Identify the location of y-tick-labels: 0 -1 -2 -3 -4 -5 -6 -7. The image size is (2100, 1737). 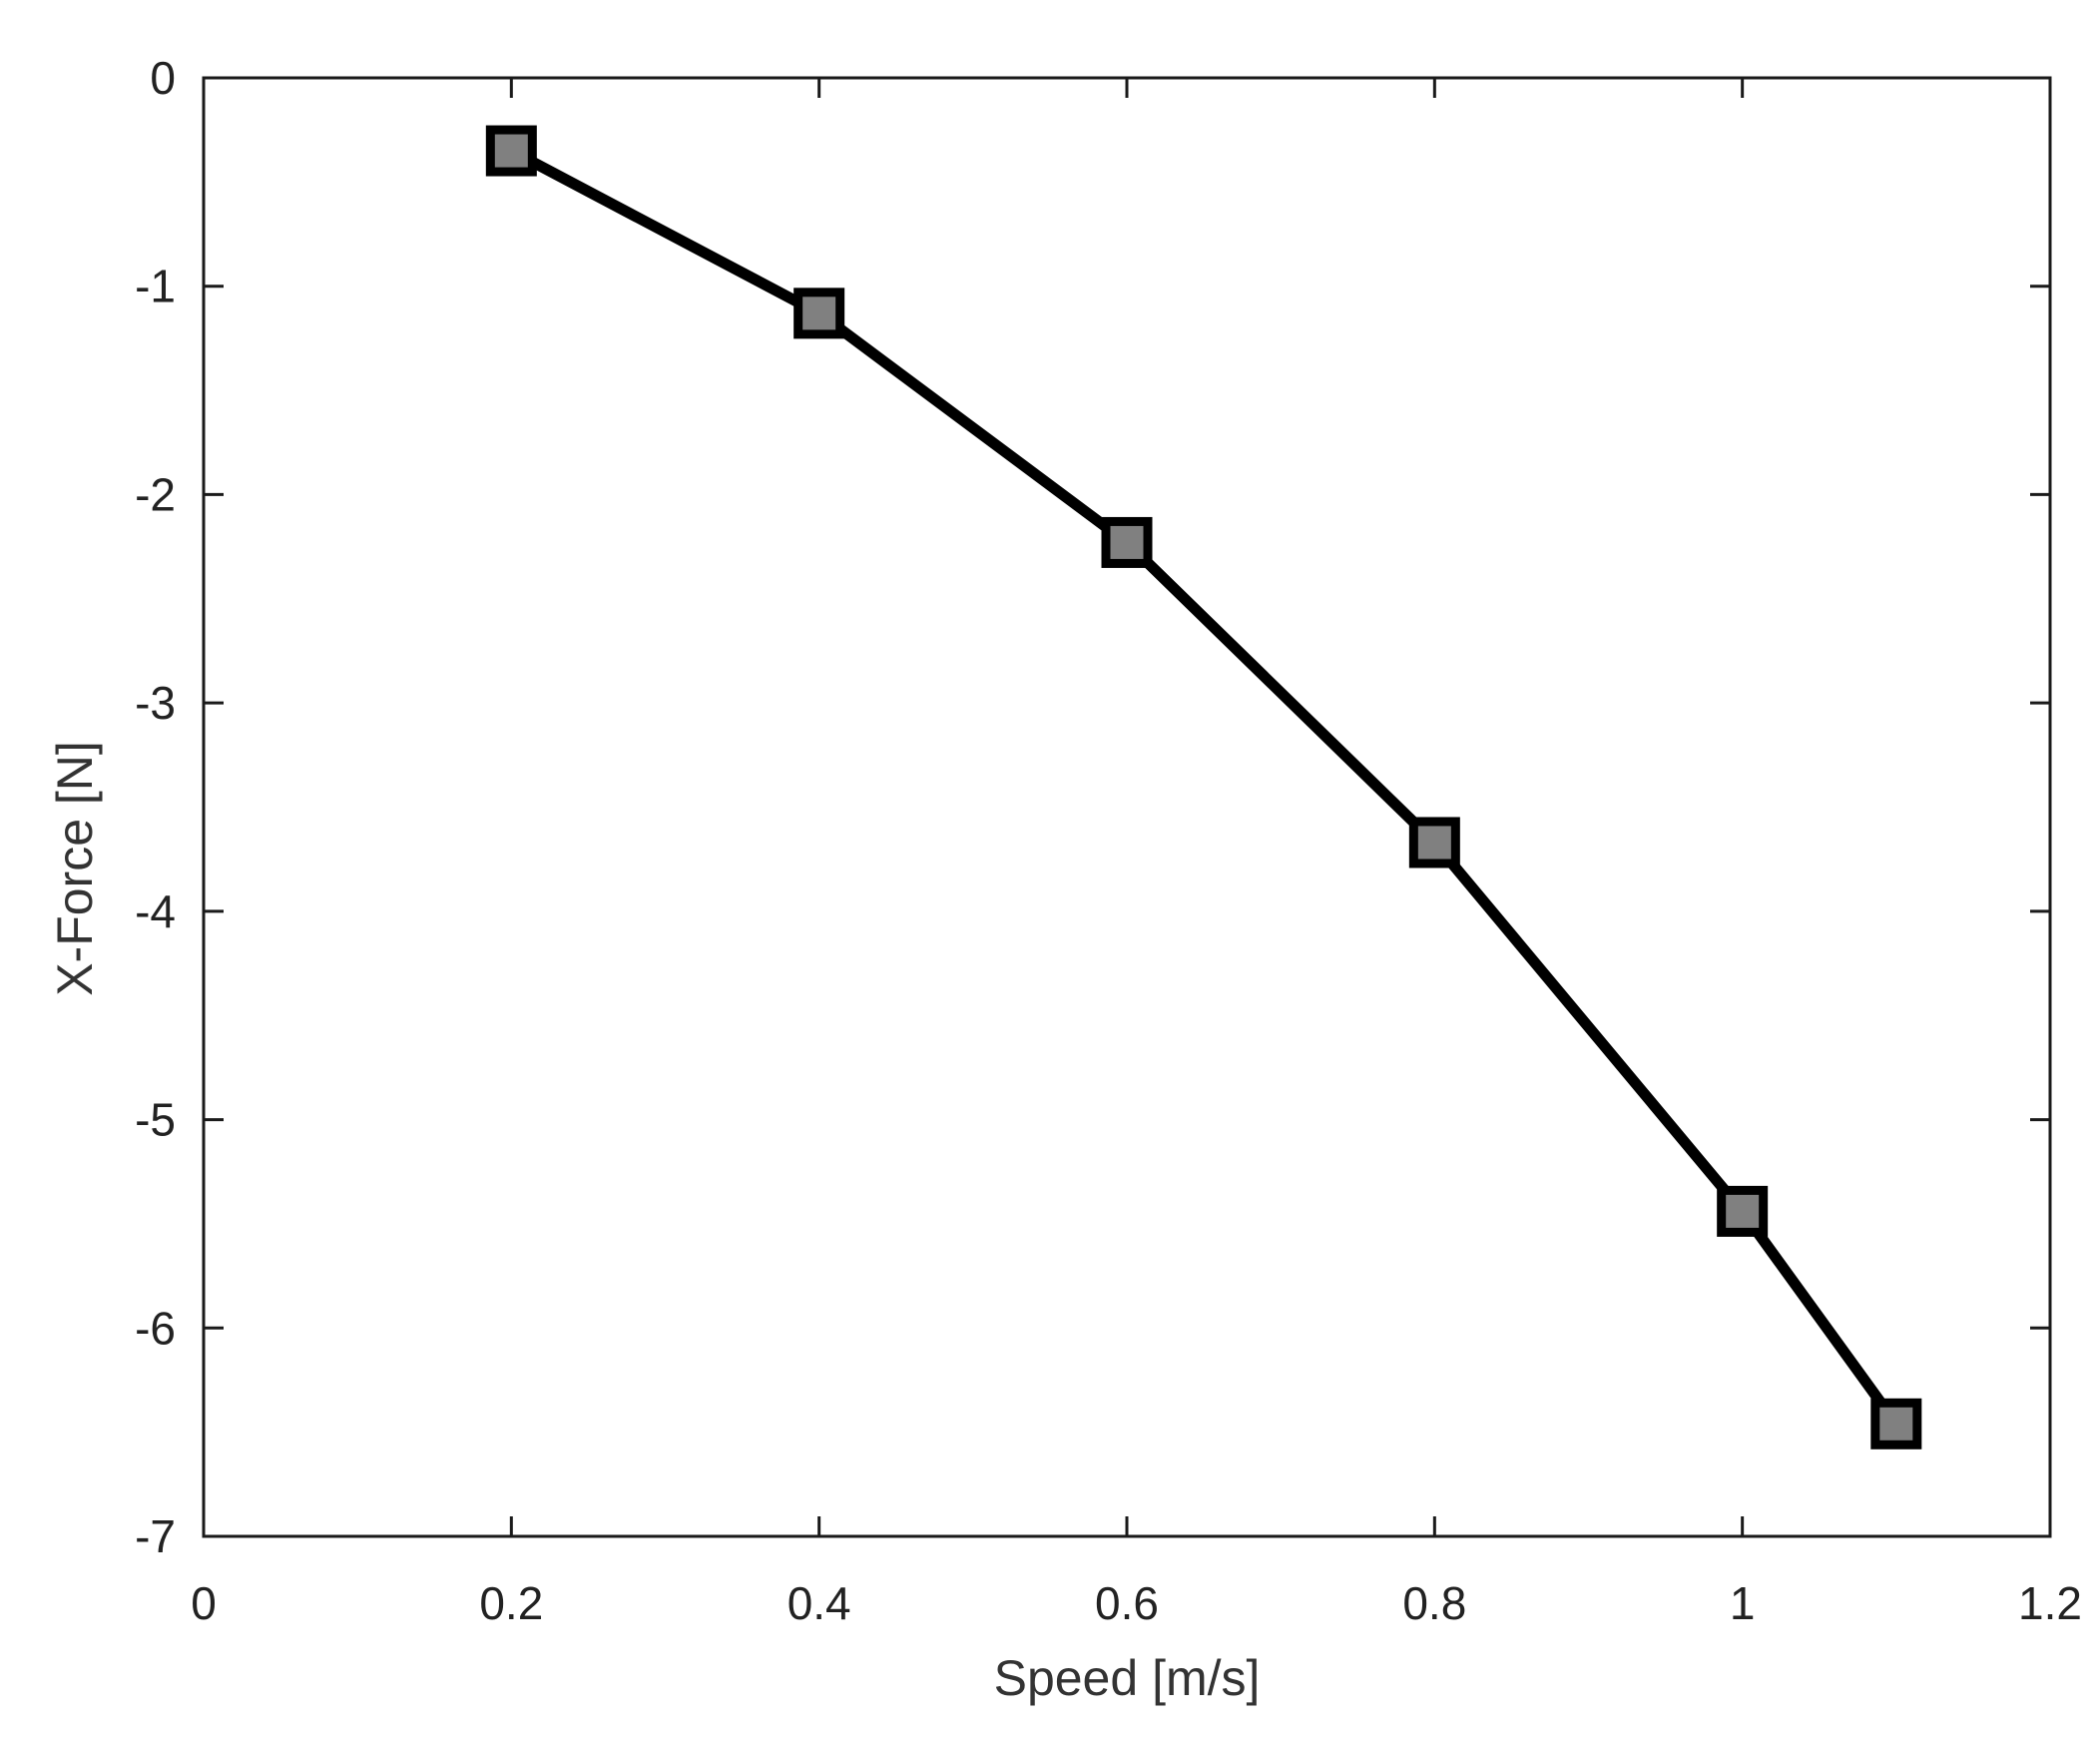
(155, 807).